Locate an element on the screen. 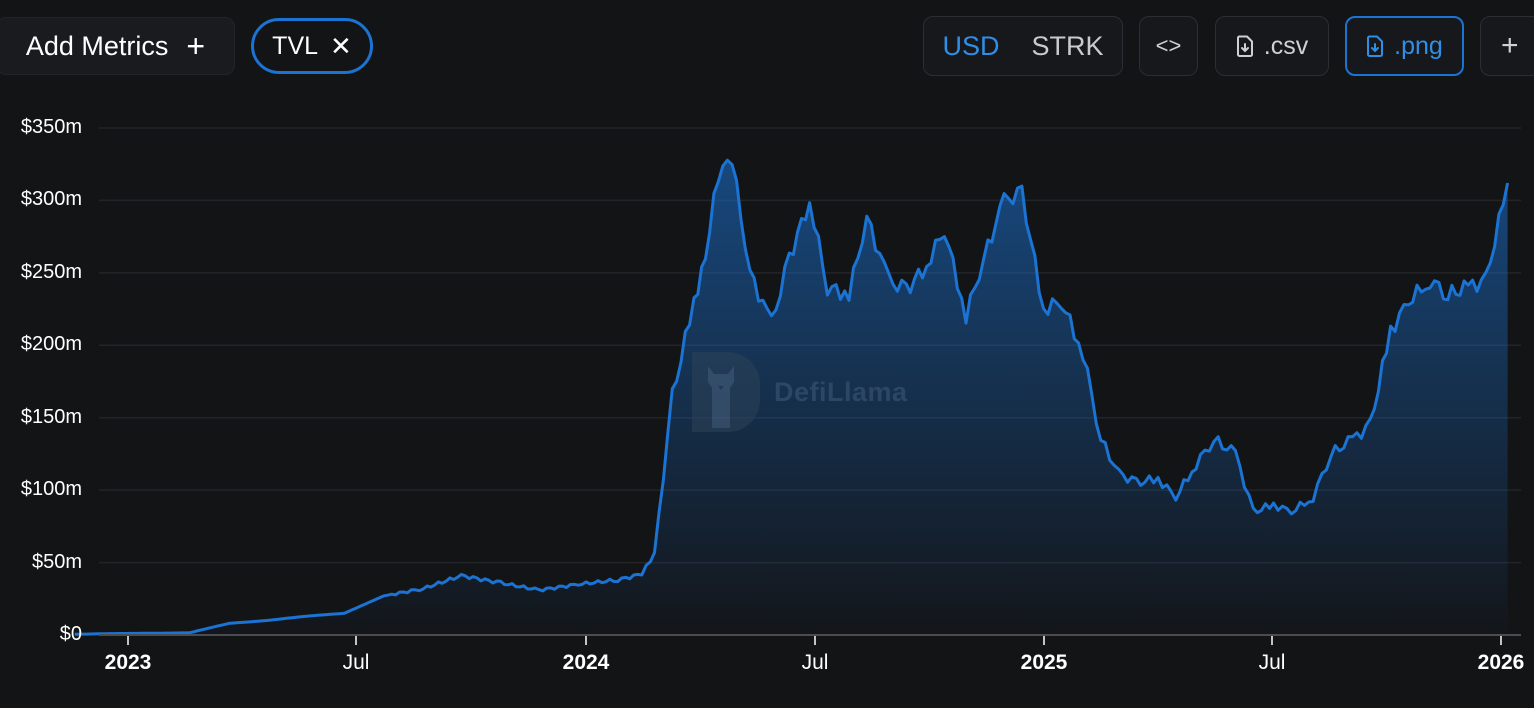 Image resolution: width=1534 pixels, height=708 pixels. x-axis-label: 2023 is located at coordinates (128, 662).